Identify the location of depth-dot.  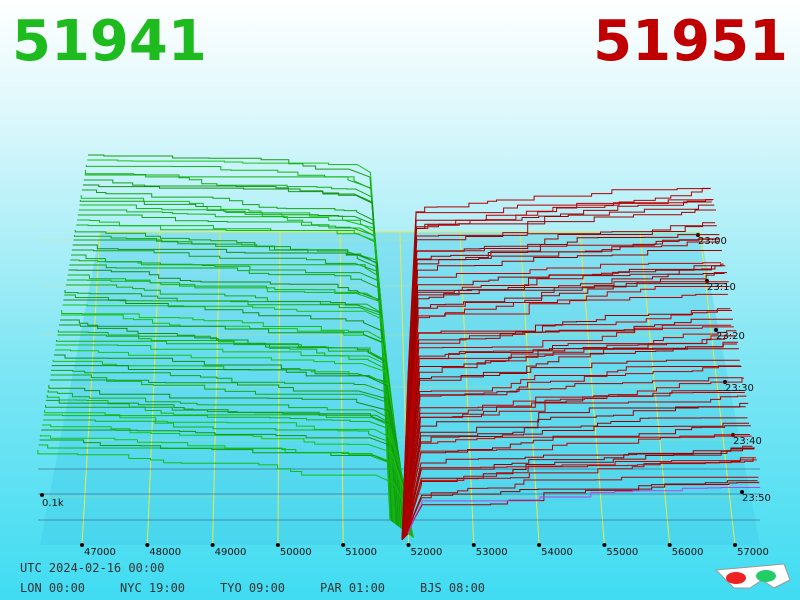
(42, 495).